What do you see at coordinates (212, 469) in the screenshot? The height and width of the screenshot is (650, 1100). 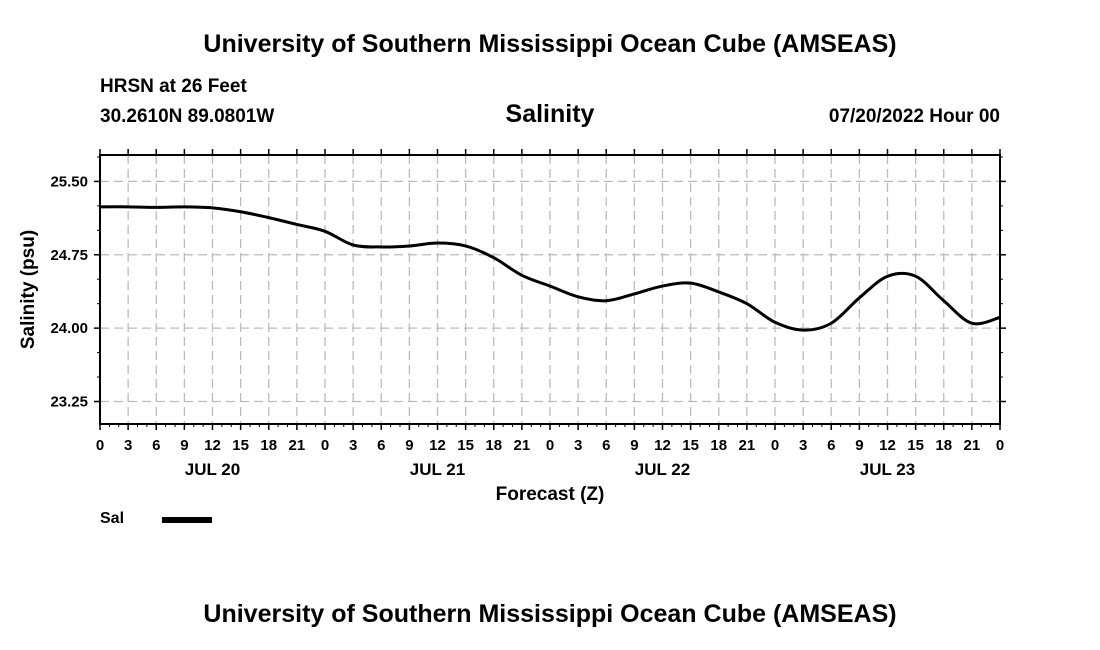 I see `day-label: JUL 20` at bounding box center [212, 469].